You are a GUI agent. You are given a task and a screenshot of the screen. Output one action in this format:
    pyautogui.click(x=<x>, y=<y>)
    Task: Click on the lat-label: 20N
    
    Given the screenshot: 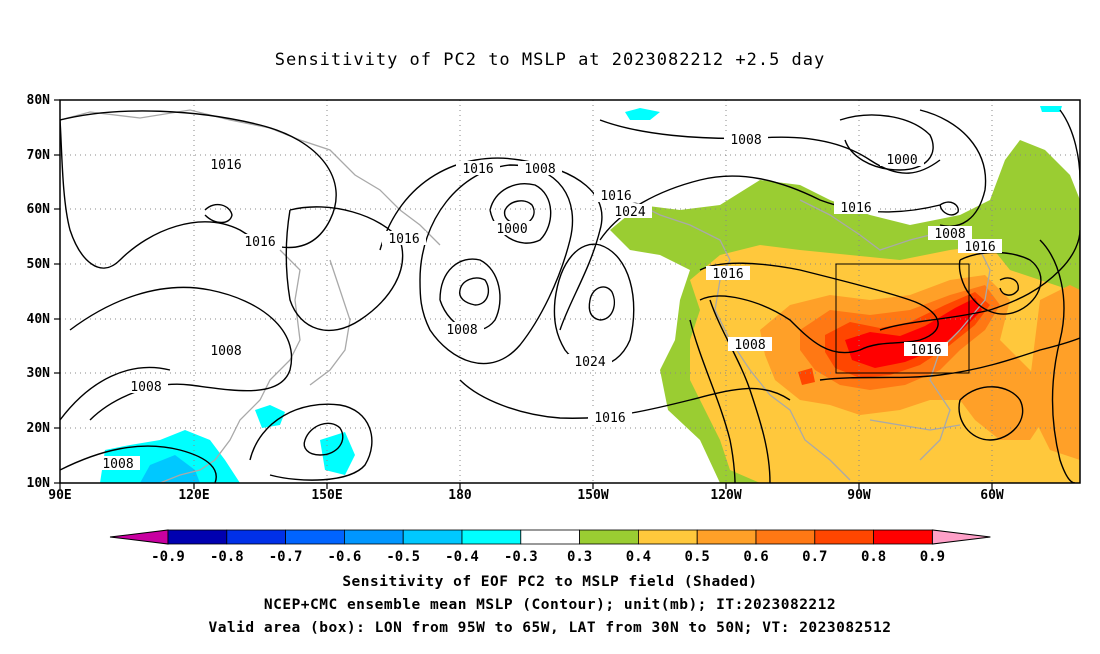 What is the action you would take?
    pyautogui.click(x=39, y=428)
    